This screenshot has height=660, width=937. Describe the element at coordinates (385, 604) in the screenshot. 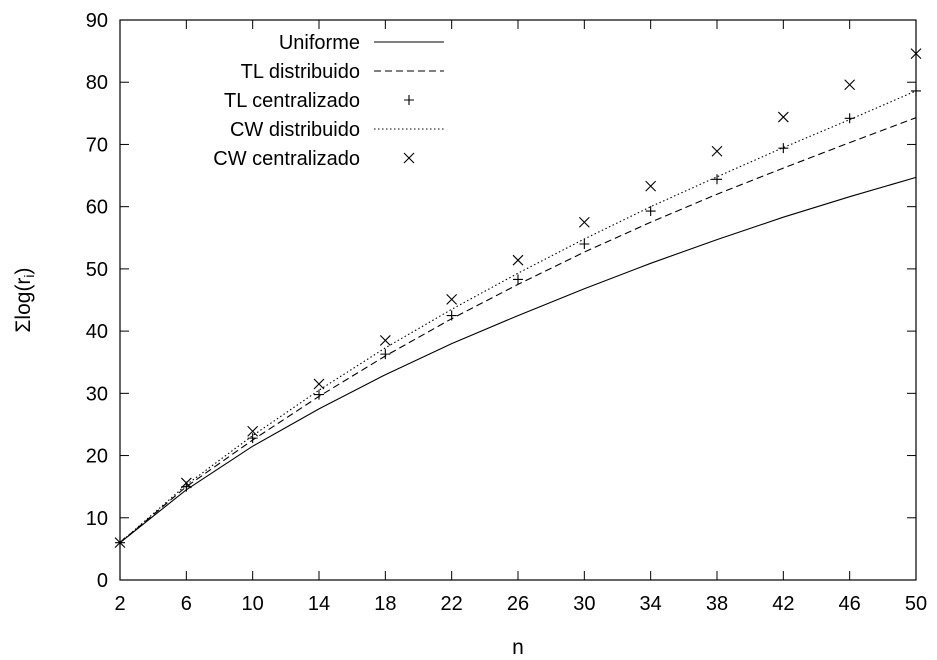

I see `x-tick-label: 18` at that location.